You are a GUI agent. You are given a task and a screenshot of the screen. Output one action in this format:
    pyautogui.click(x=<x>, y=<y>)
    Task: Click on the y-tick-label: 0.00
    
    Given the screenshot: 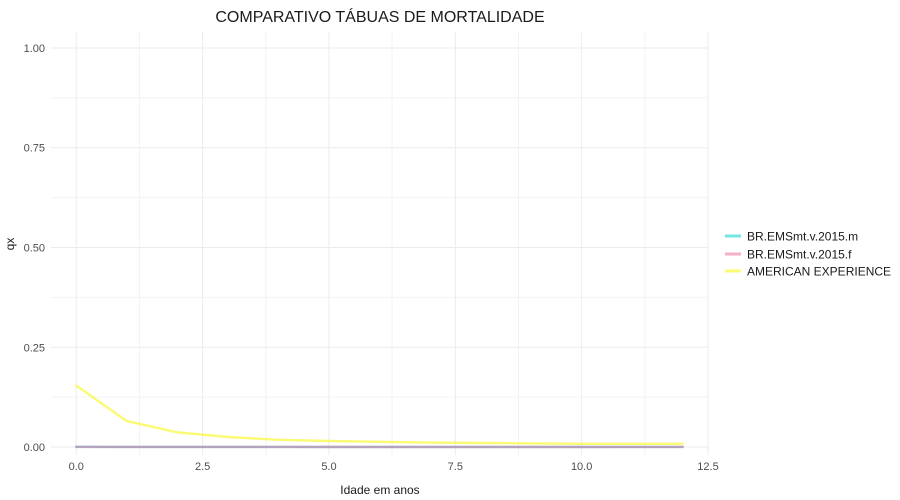 What is the action you would take?
    pyautogui.click(x=34, y=448)
    